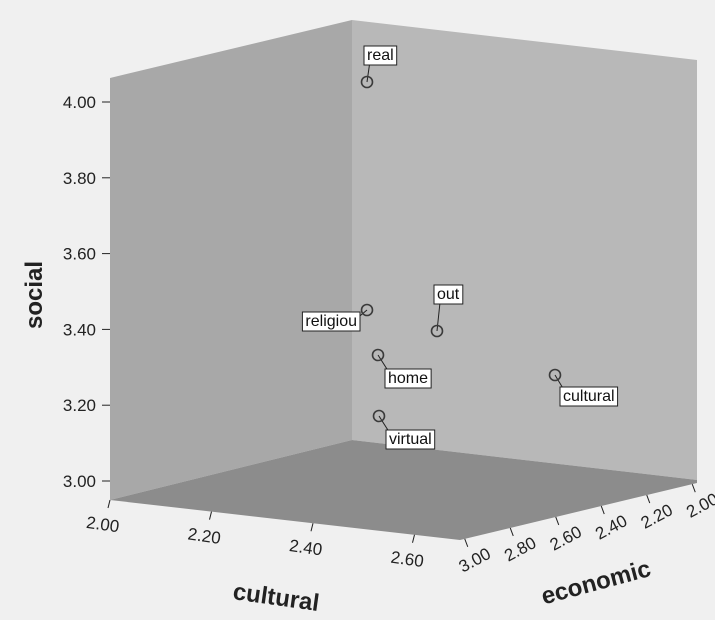  I want to click on x-tick-label: 2.40, so click(305, 547).